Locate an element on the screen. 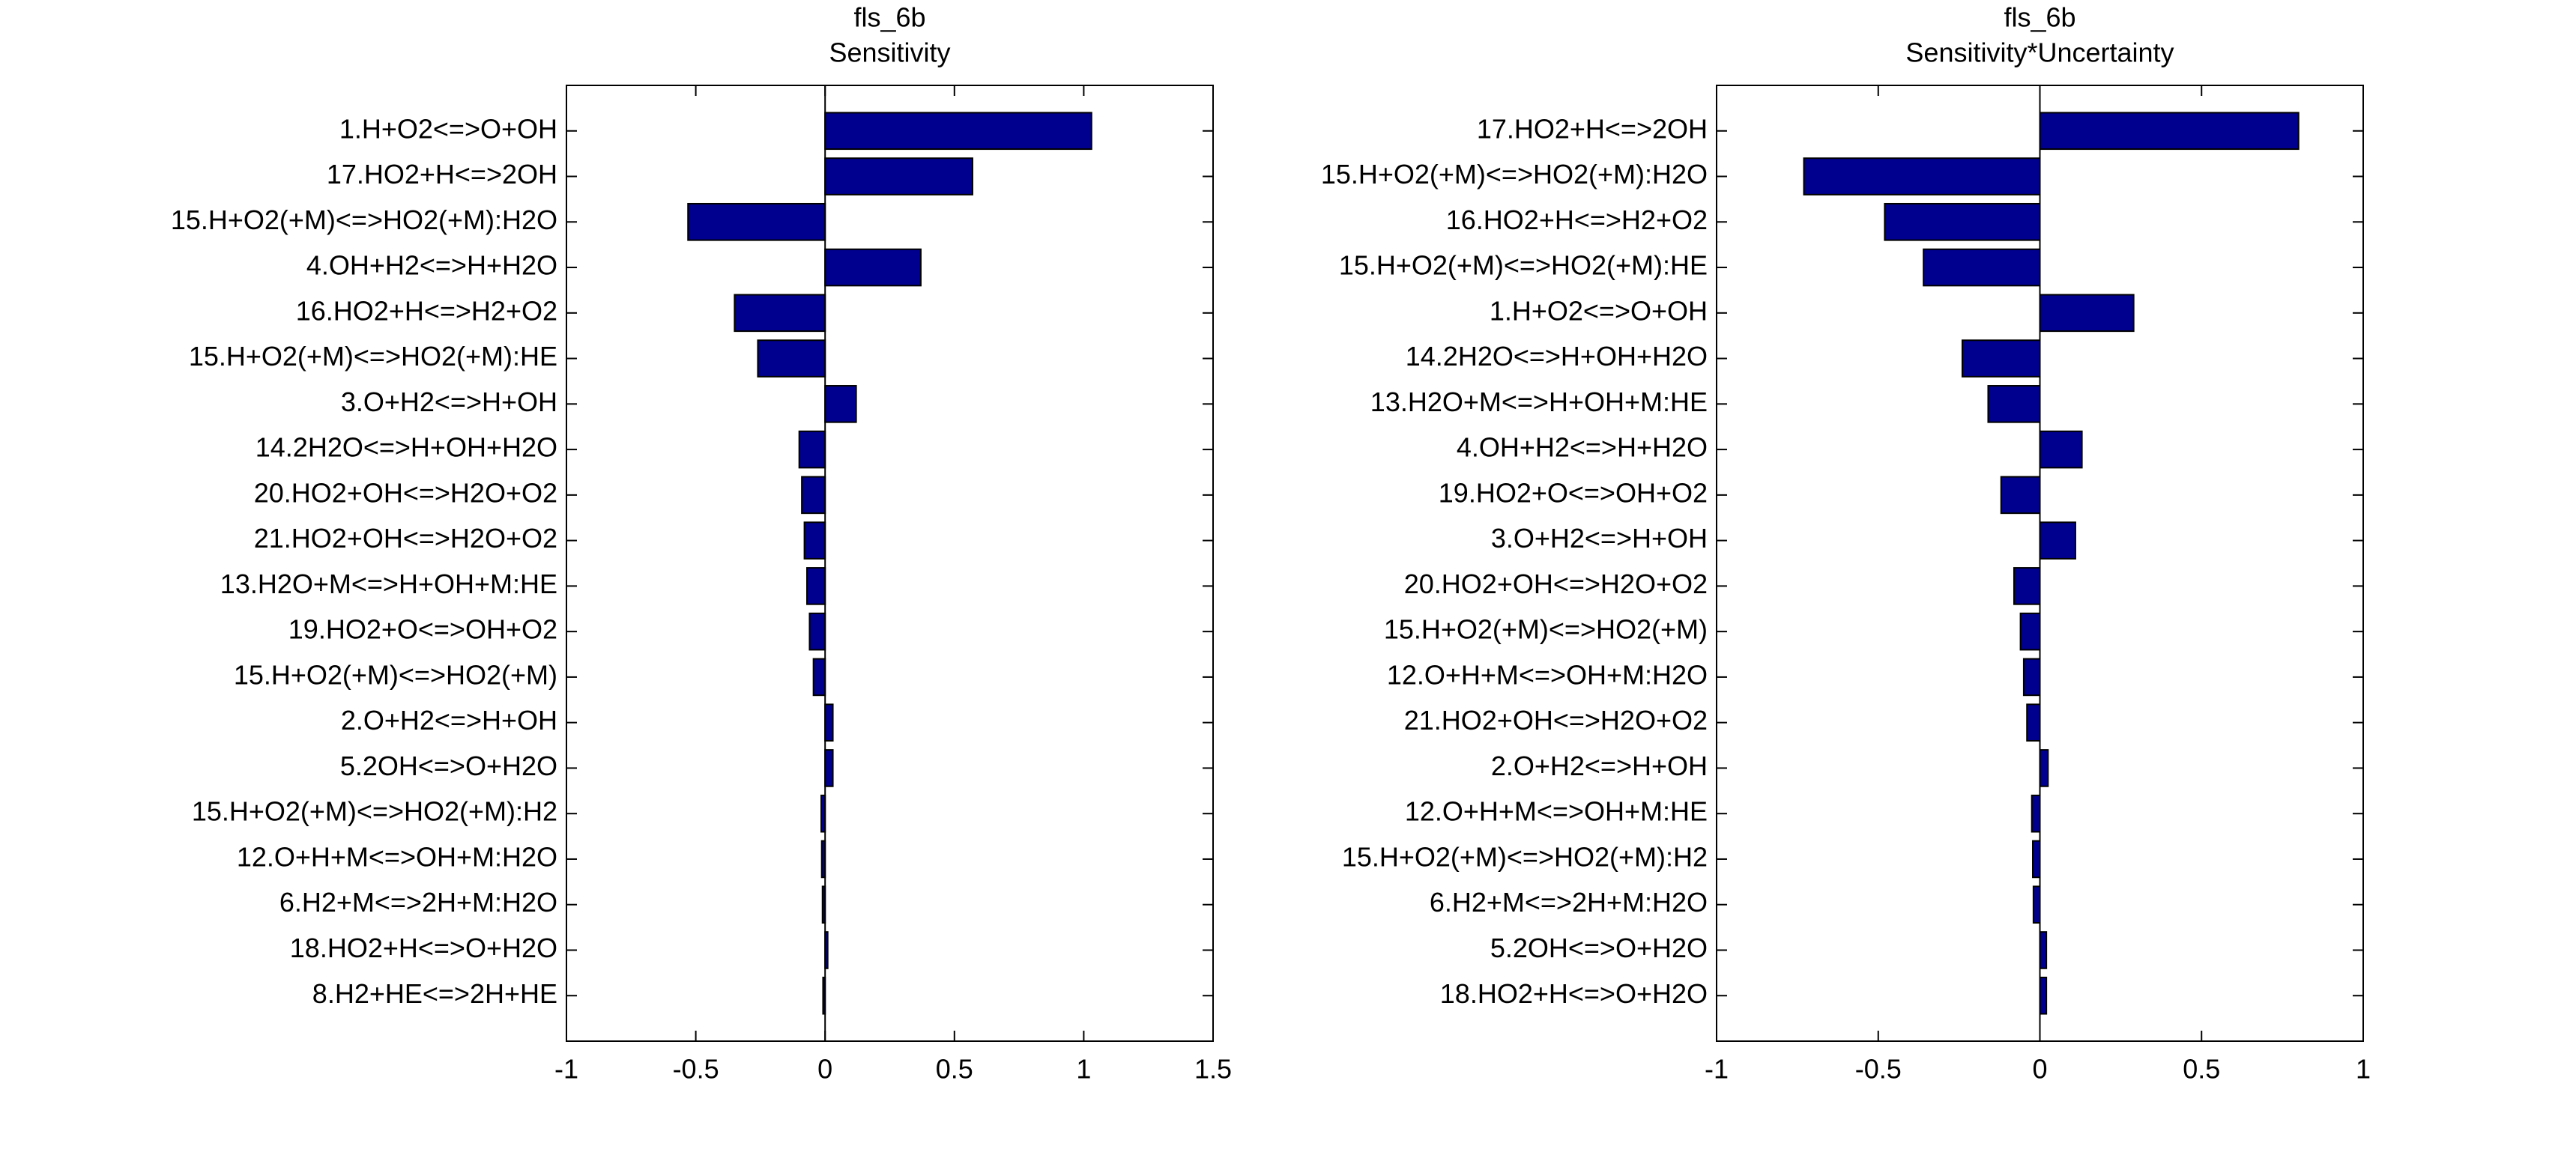 The width and height of the screenshot is (2576, 1170). chart-subtitle: Sensitivity*Uncertainty is located at coordinates (2039, 52).